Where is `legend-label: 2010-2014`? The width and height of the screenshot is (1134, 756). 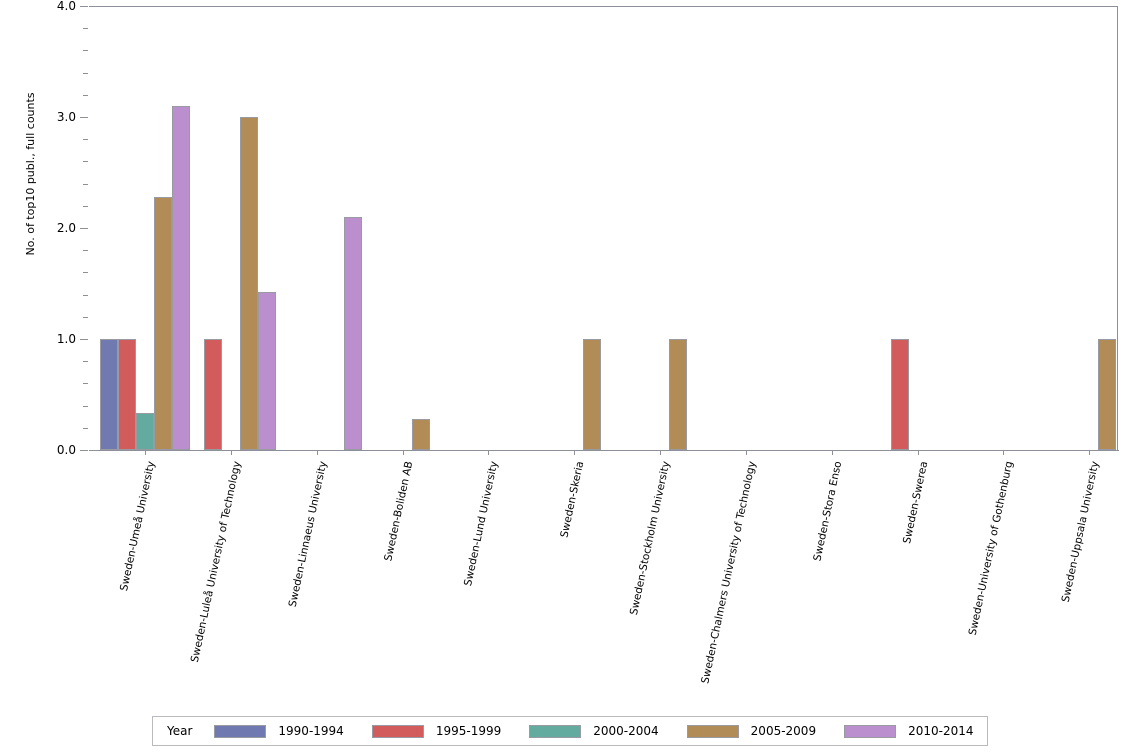
legend-label: 2010-2014 is located at coordinates (941, 731).